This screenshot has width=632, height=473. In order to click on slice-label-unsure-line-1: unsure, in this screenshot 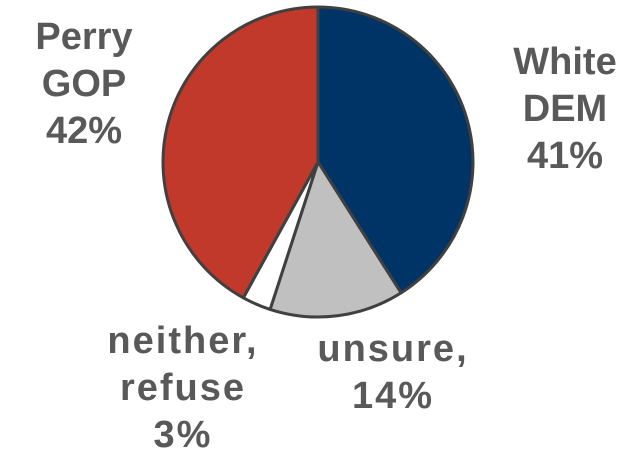, I will do `click(393, 349)`.